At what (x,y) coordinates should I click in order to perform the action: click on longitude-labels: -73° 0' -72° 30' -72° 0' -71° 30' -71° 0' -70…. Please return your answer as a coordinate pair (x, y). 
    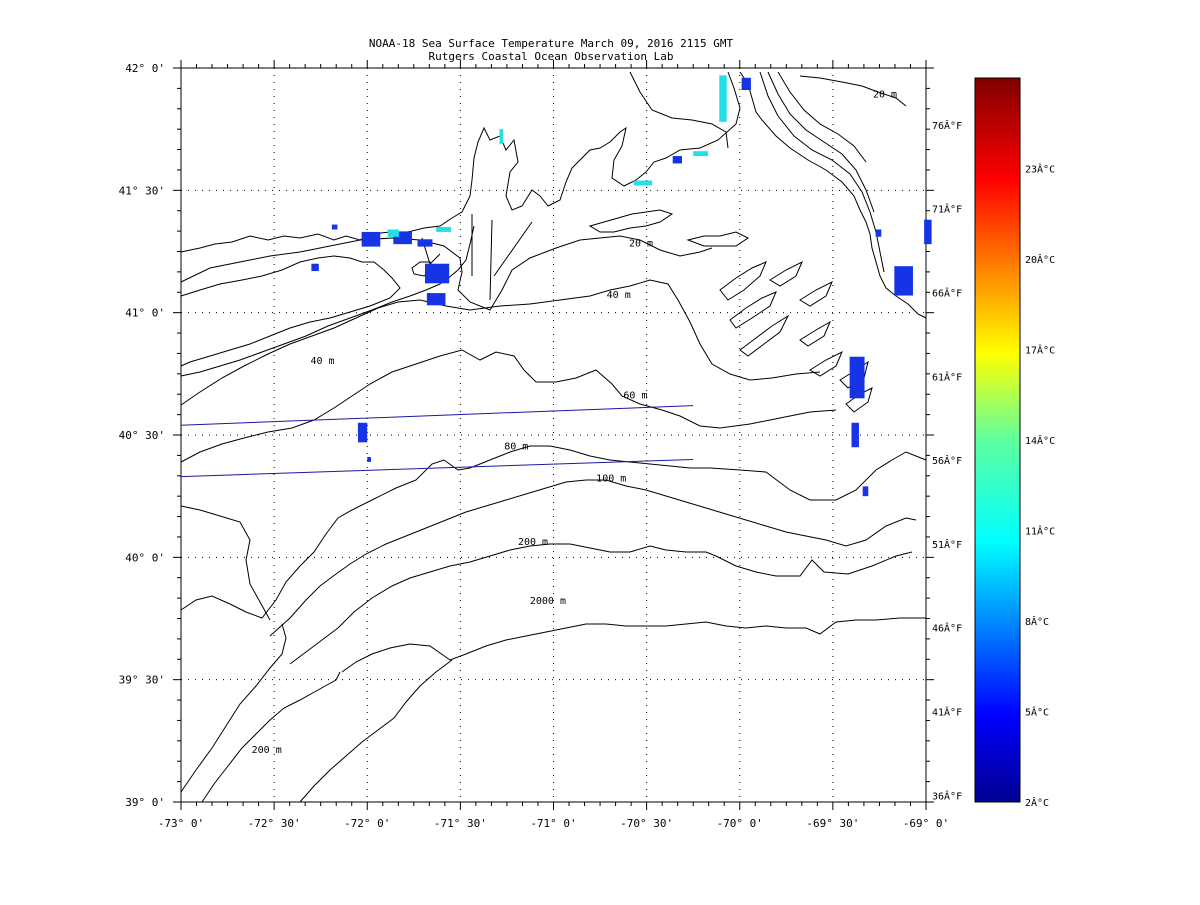
    Looking at the image, I should click on (553, 823).